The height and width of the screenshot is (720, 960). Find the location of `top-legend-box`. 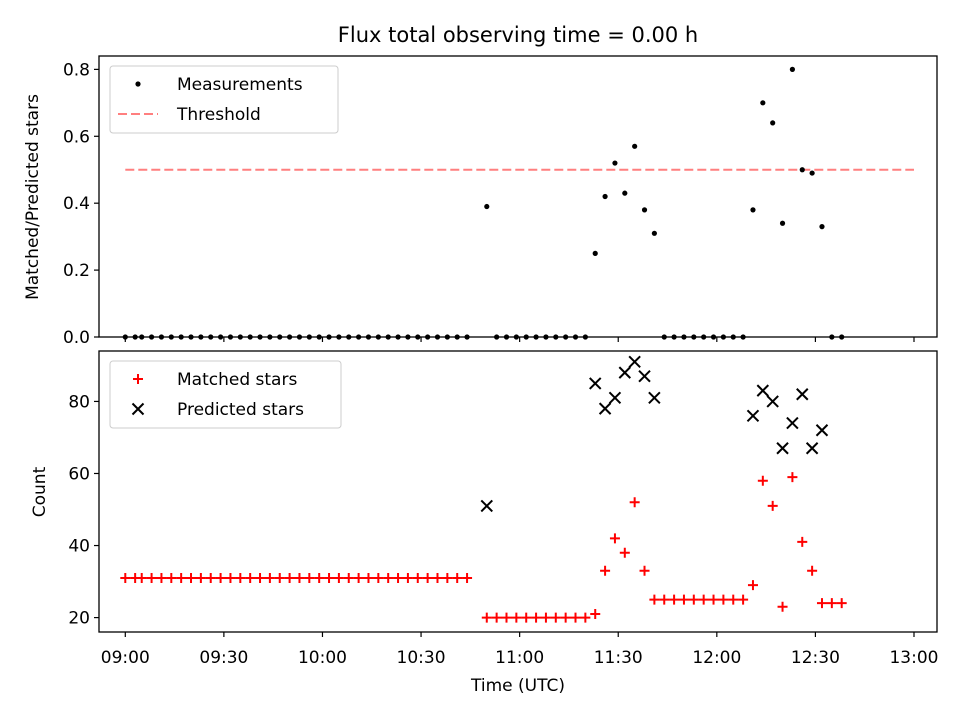

top-legend-box is located at coordinates (224, 99).